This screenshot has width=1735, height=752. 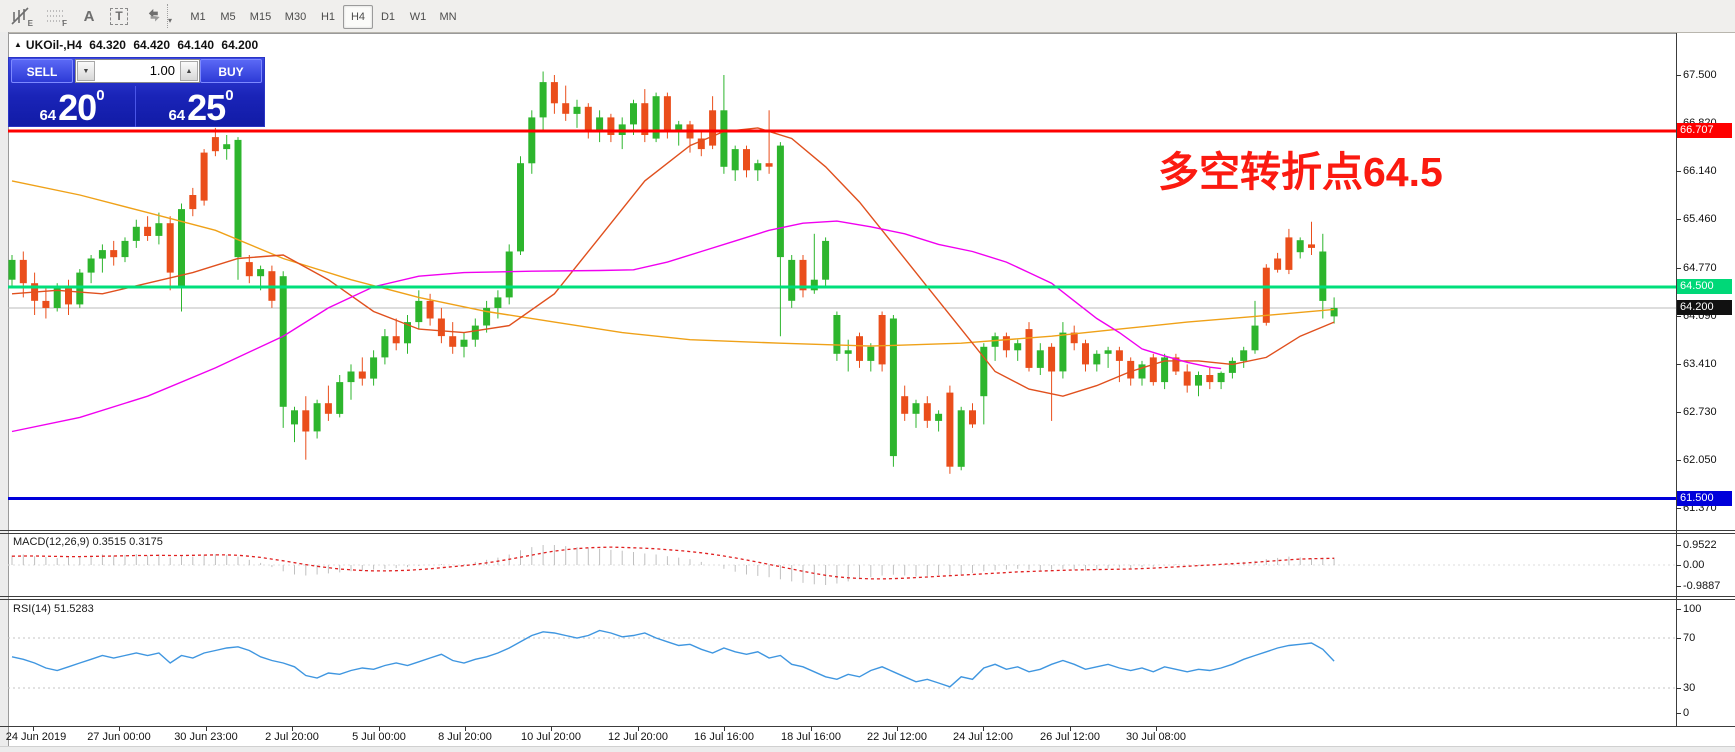 I want to click on axis-tick-label: 30, so click(x=1689, y=688).